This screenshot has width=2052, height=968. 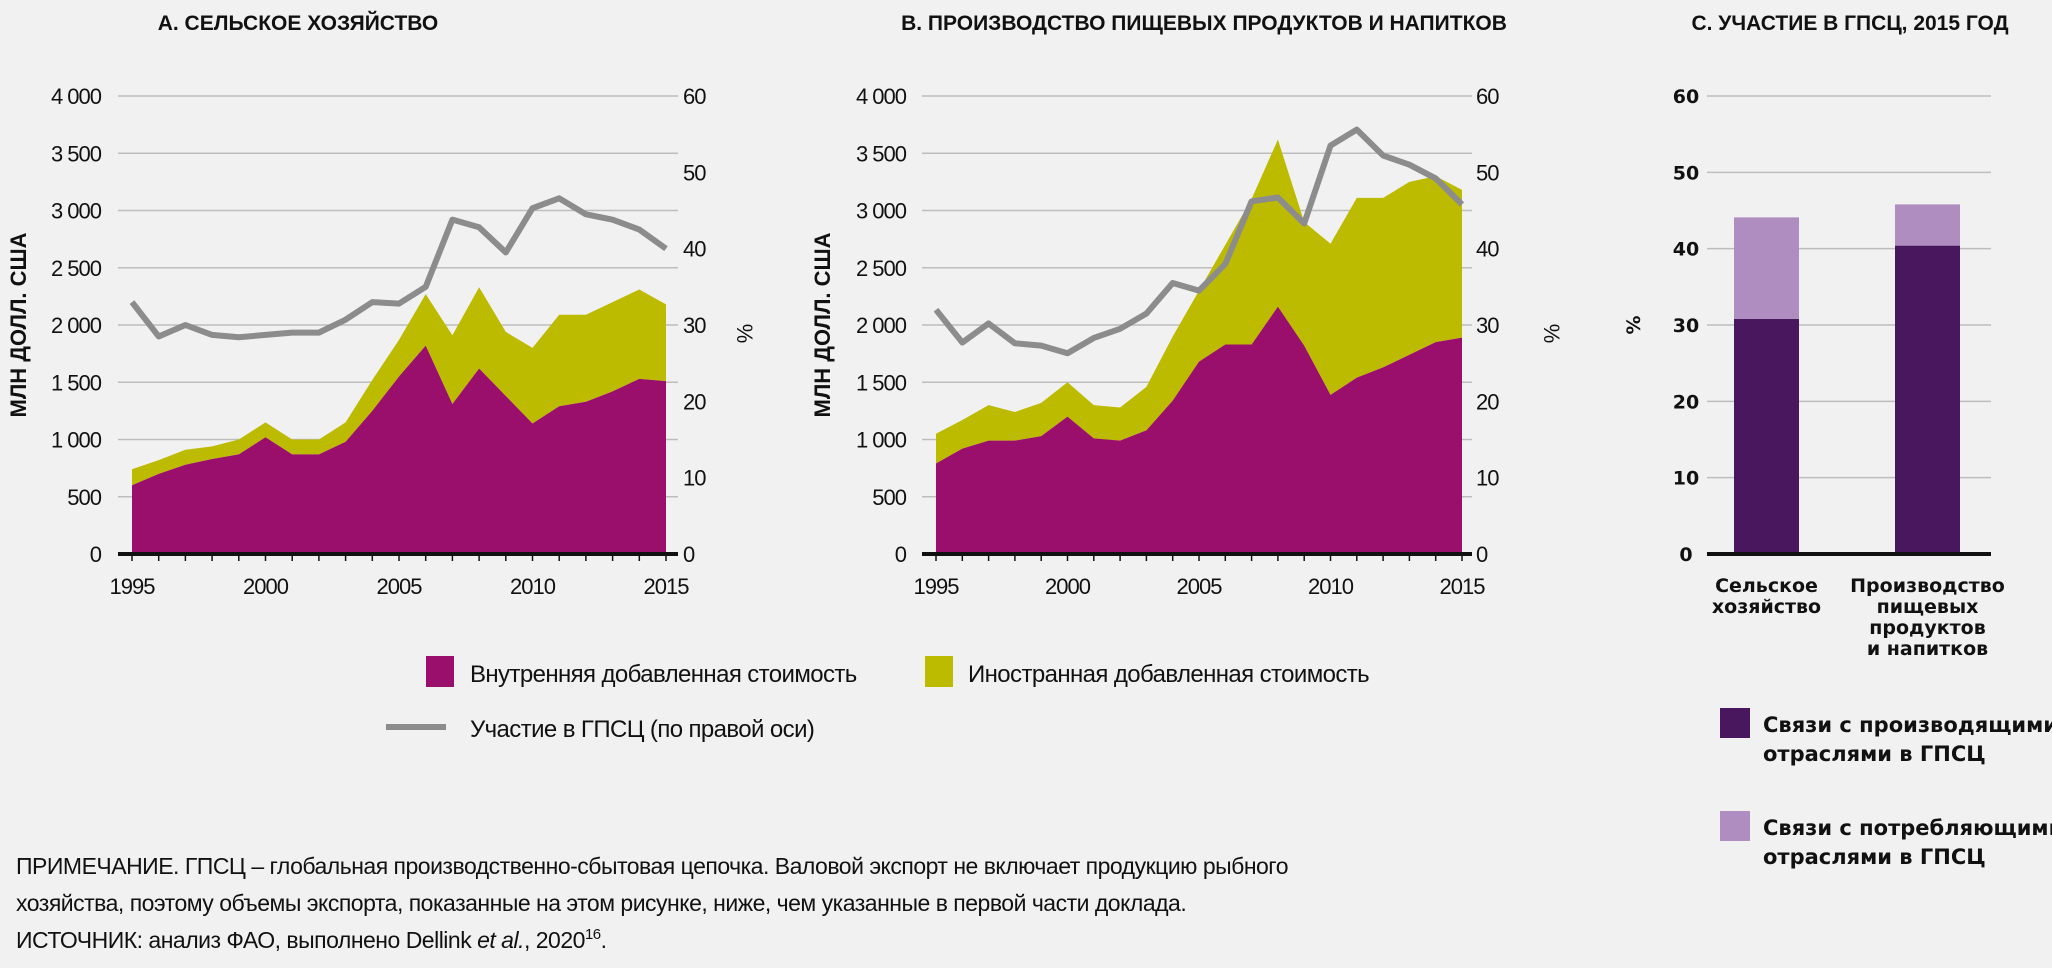 What do you see at coordinates (76, 268) in the screenshot?
I see `panel-a-y-tick-label: 2 500` at bounding box center [76, 268].